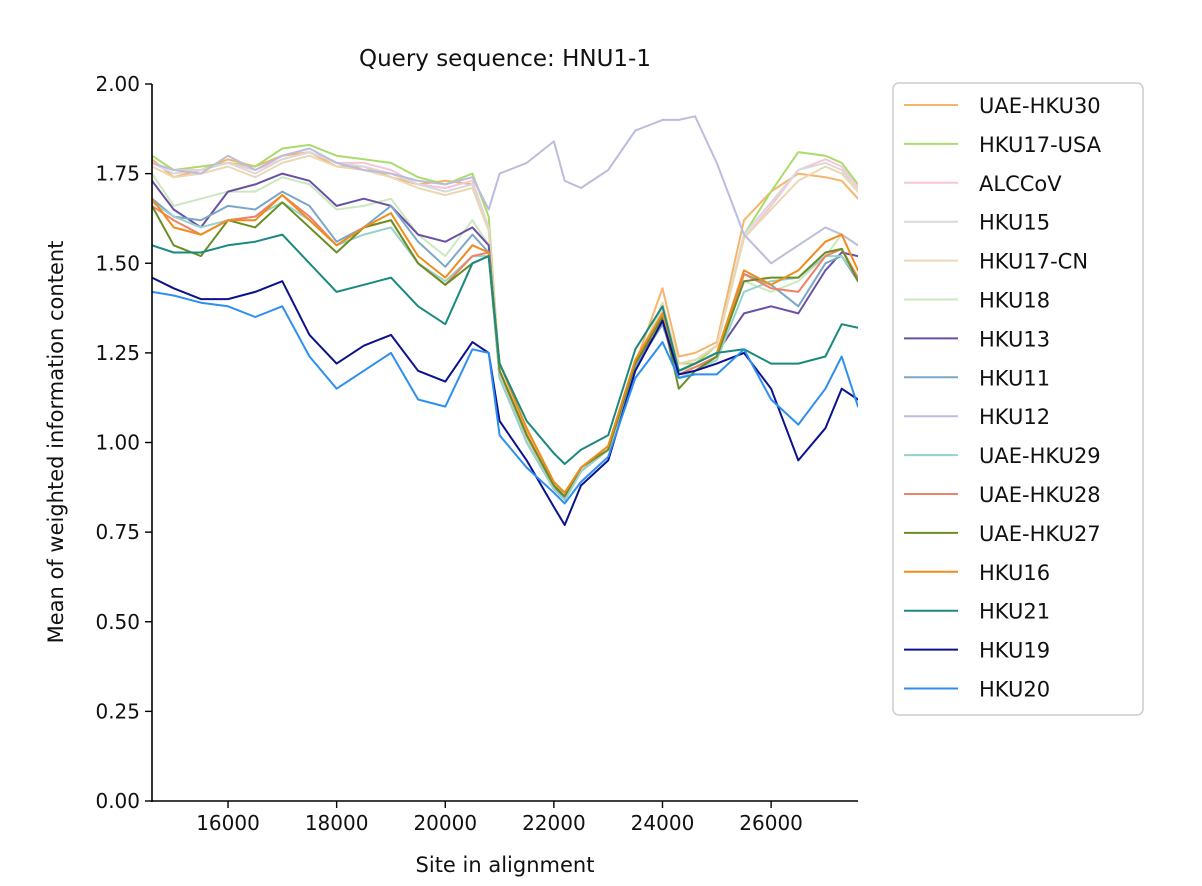 This screenshot has height=886, width=1202. Describe the element at coordinates (337, 823) in the screenshot. I see `x-tick-label: 18000` at that location.